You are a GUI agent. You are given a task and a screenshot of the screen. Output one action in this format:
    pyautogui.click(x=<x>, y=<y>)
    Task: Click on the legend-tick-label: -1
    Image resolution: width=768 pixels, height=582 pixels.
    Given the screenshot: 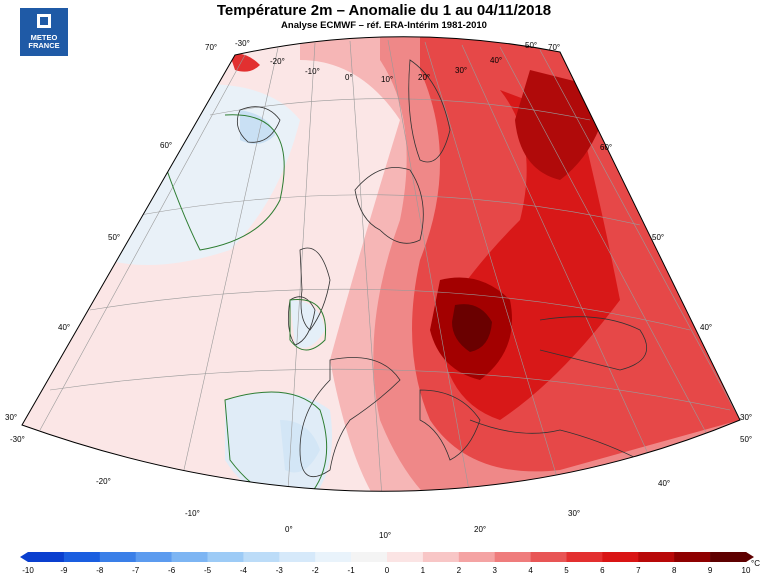 What is the action you would take?
    pyautogui.click(x=352, y=570)
    